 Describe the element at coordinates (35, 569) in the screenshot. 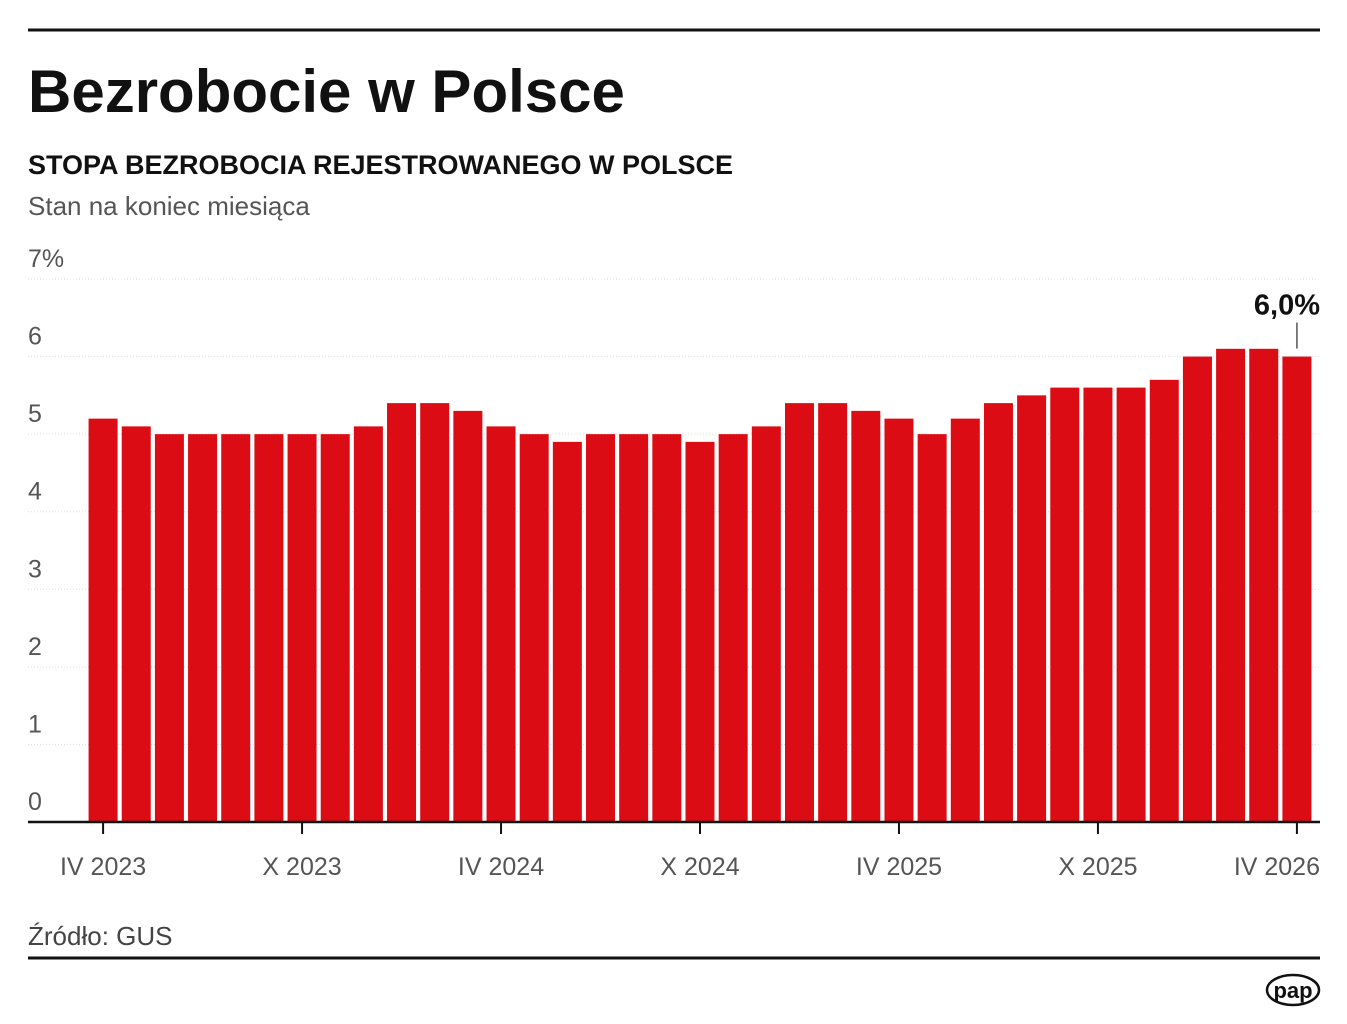

I see `y-tick-label: 3` at that location.